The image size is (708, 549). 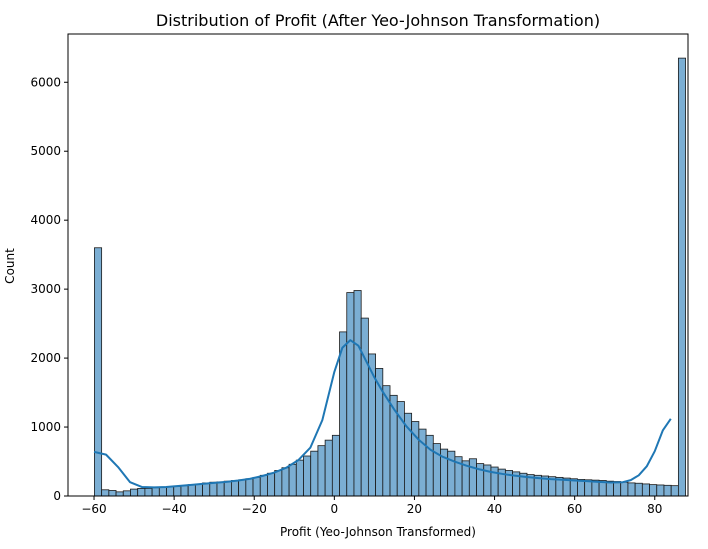 I want to click on x-tick-label: 60, so click(x=574, y=509).